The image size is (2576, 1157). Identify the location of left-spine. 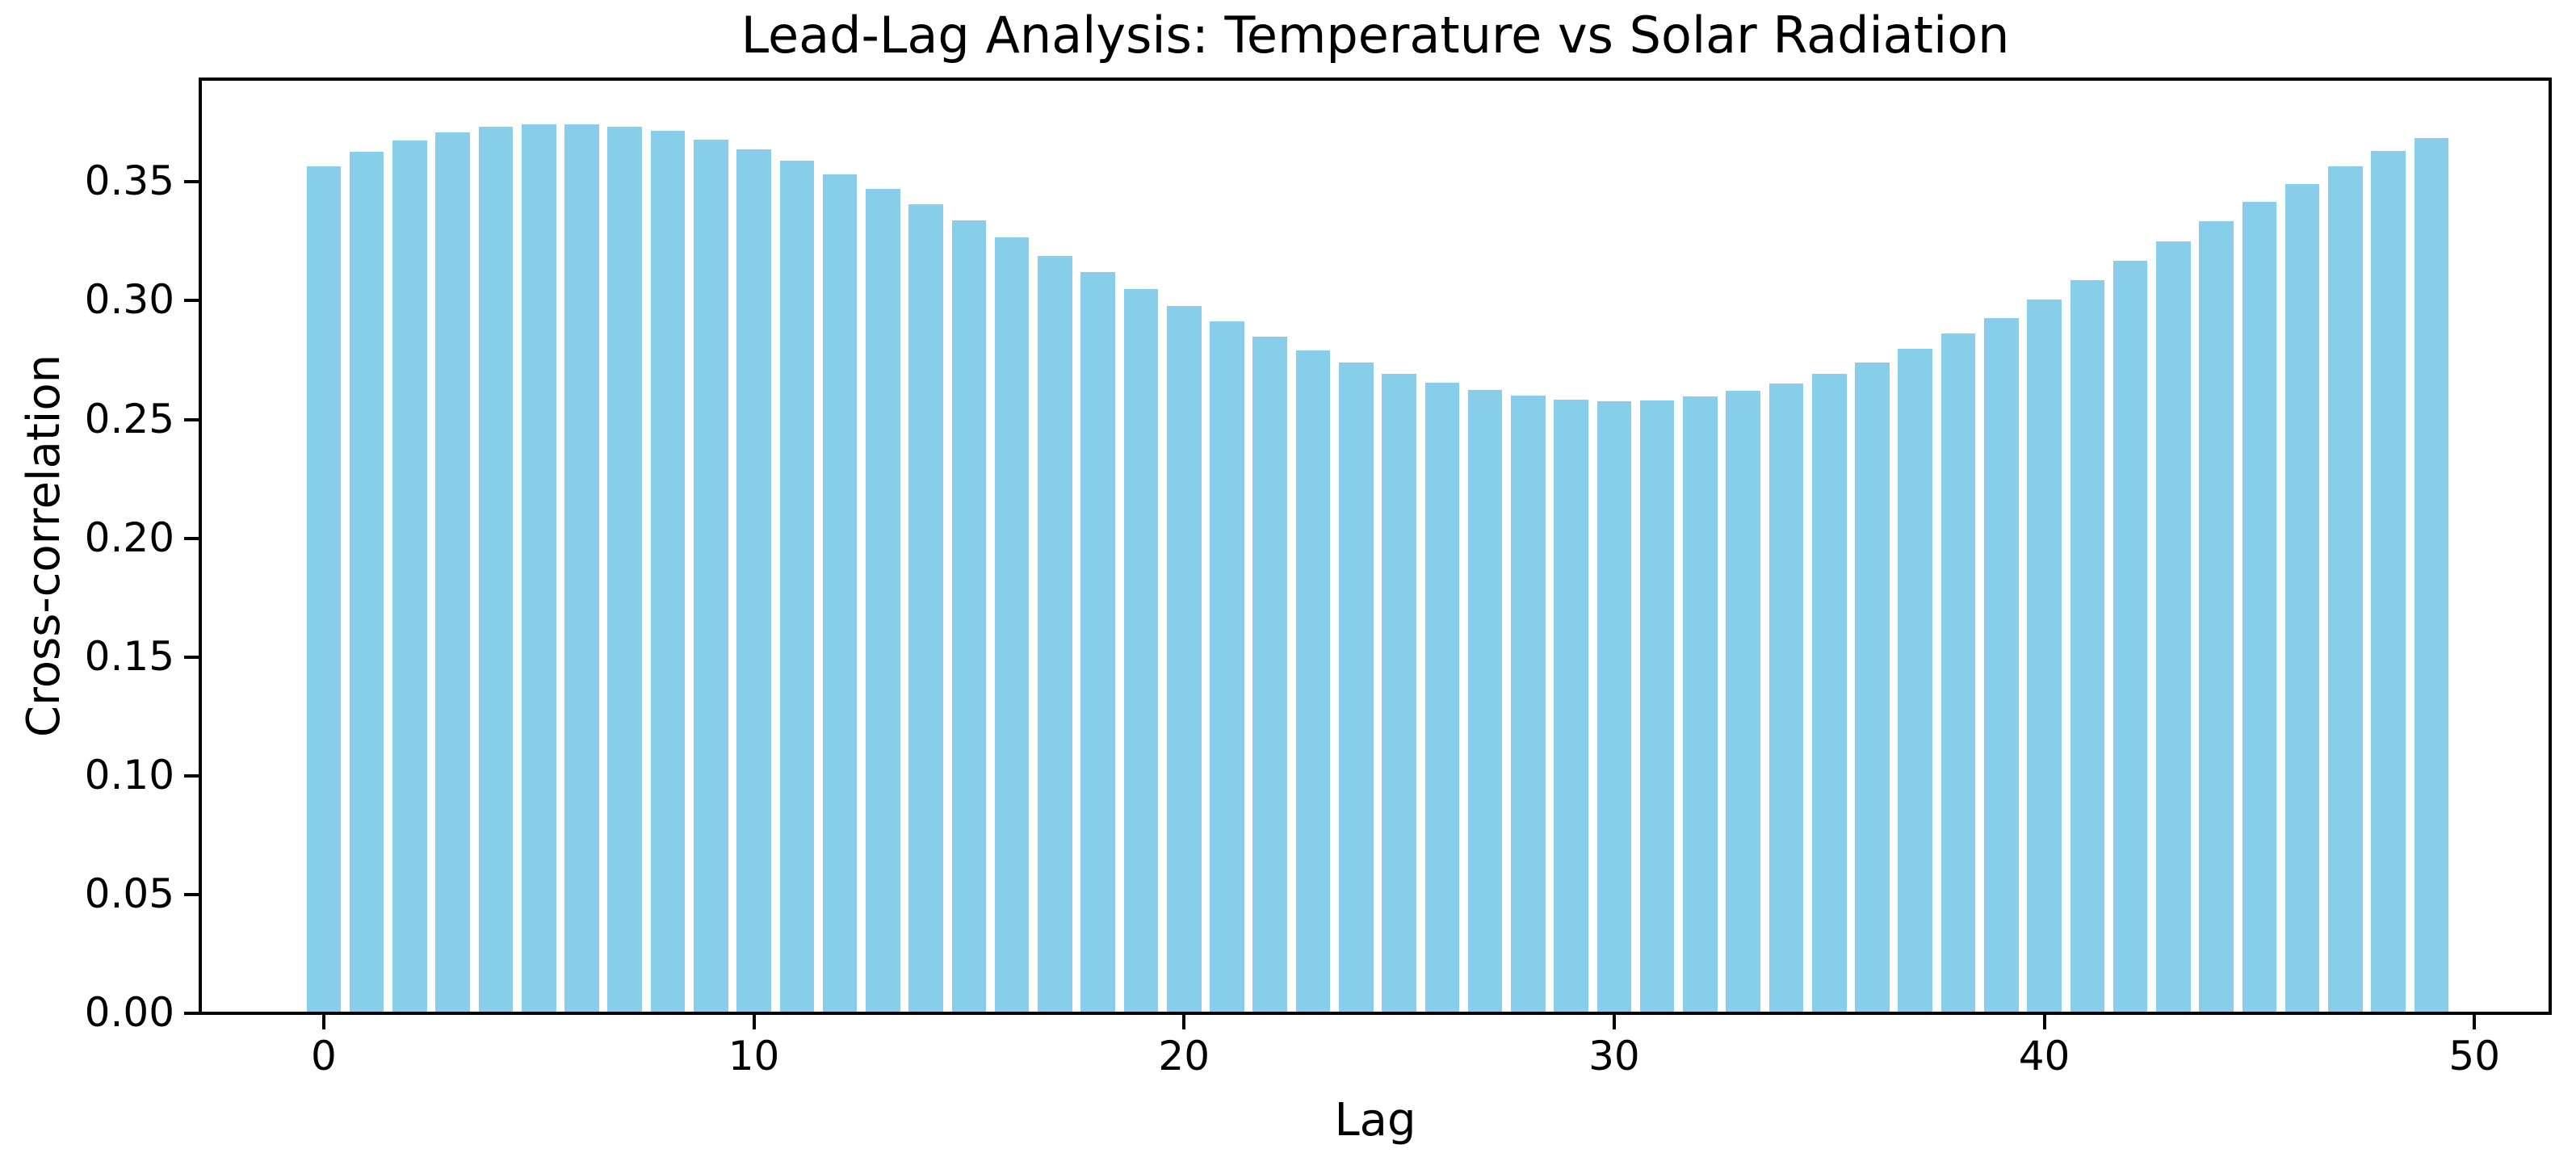
(201, 546).